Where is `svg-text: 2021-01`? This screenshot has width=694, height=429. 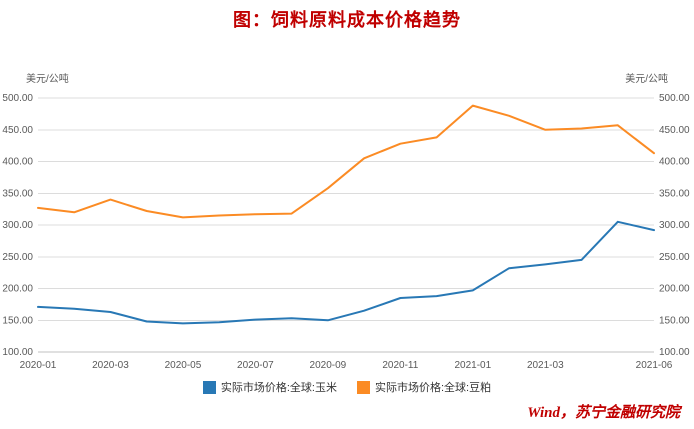
svg-text: 2021-01 is located at coordinates (472, 365).